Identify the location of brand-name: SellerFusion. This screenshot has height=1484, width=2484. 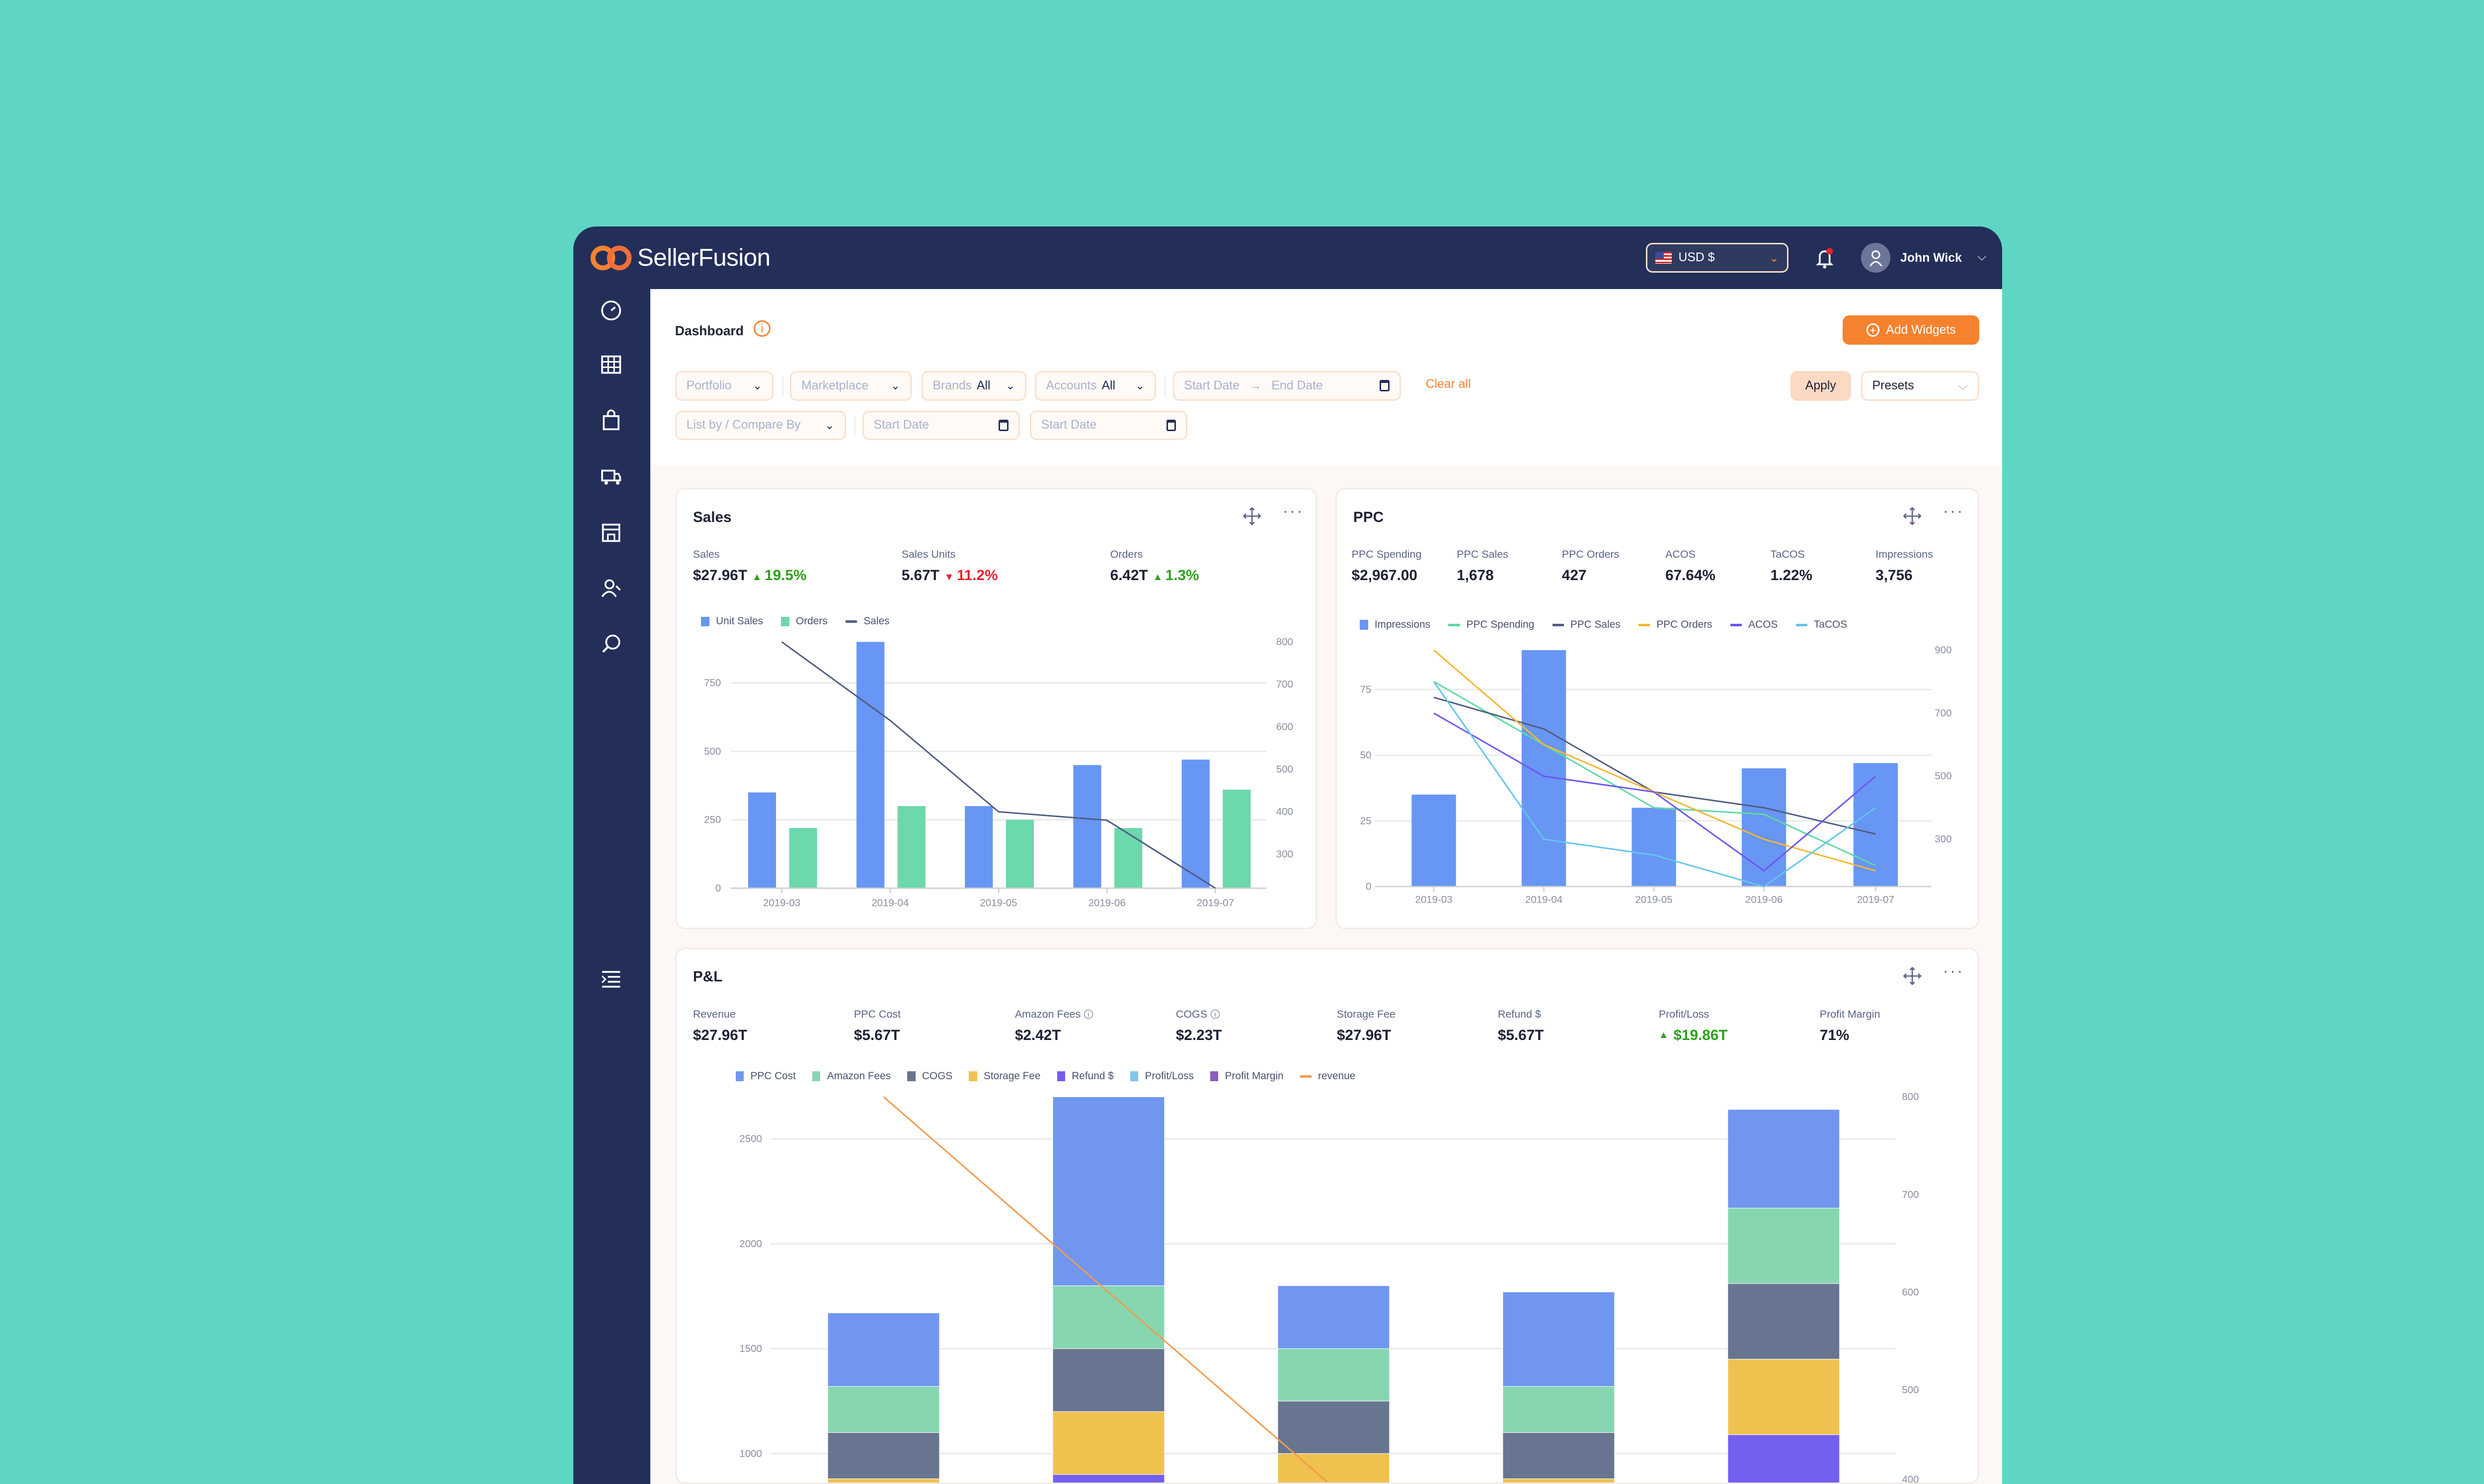
(704, 257).